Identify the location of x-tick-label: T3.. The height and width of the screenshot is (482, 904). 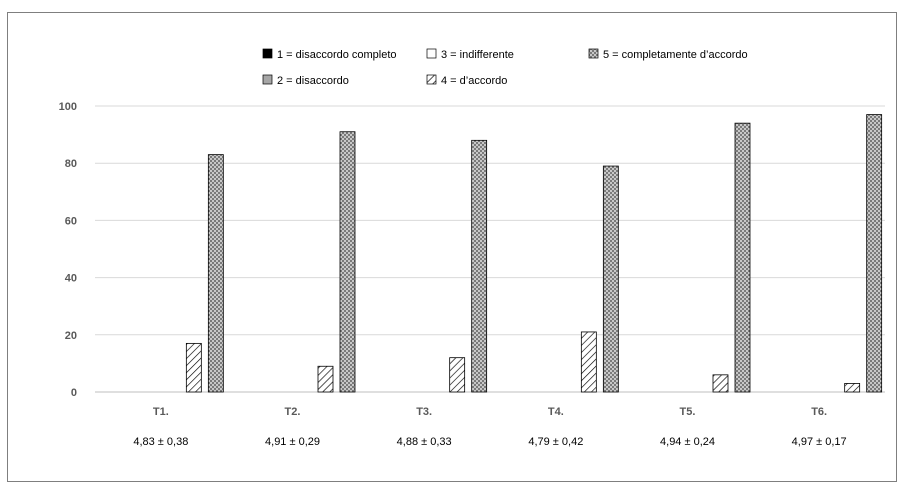
(424, 412).